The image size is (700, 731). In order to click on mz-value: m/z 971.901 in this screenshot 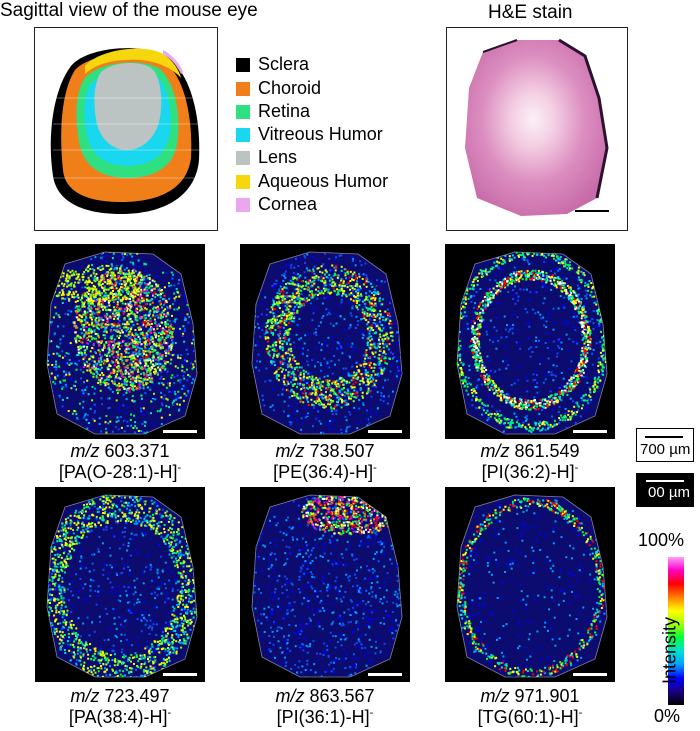, I will do `click(530, 696)`.